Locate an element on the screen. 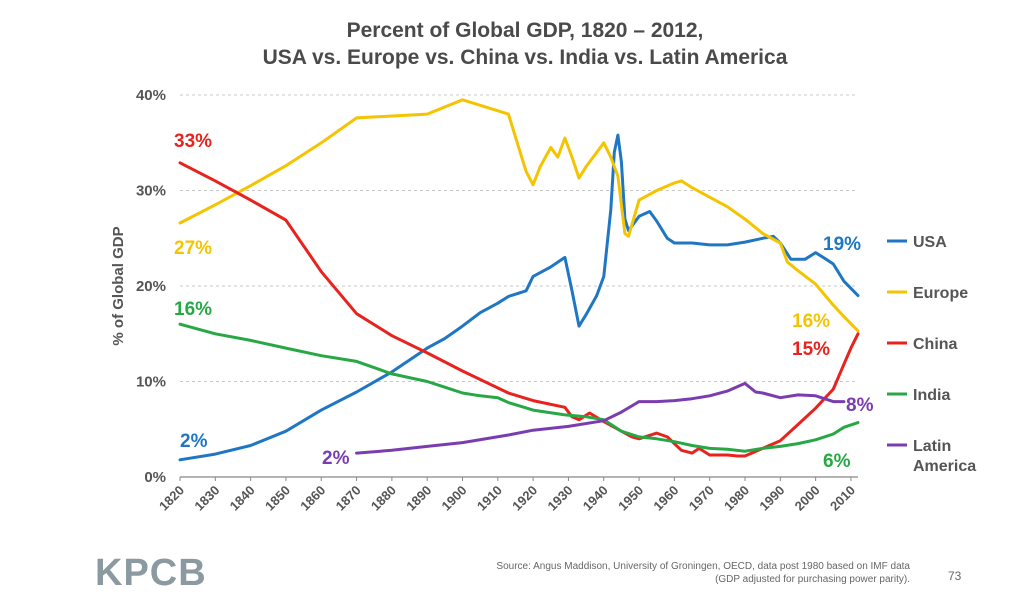  x-tick-label: 2000 is located at coordinates (807, 498).